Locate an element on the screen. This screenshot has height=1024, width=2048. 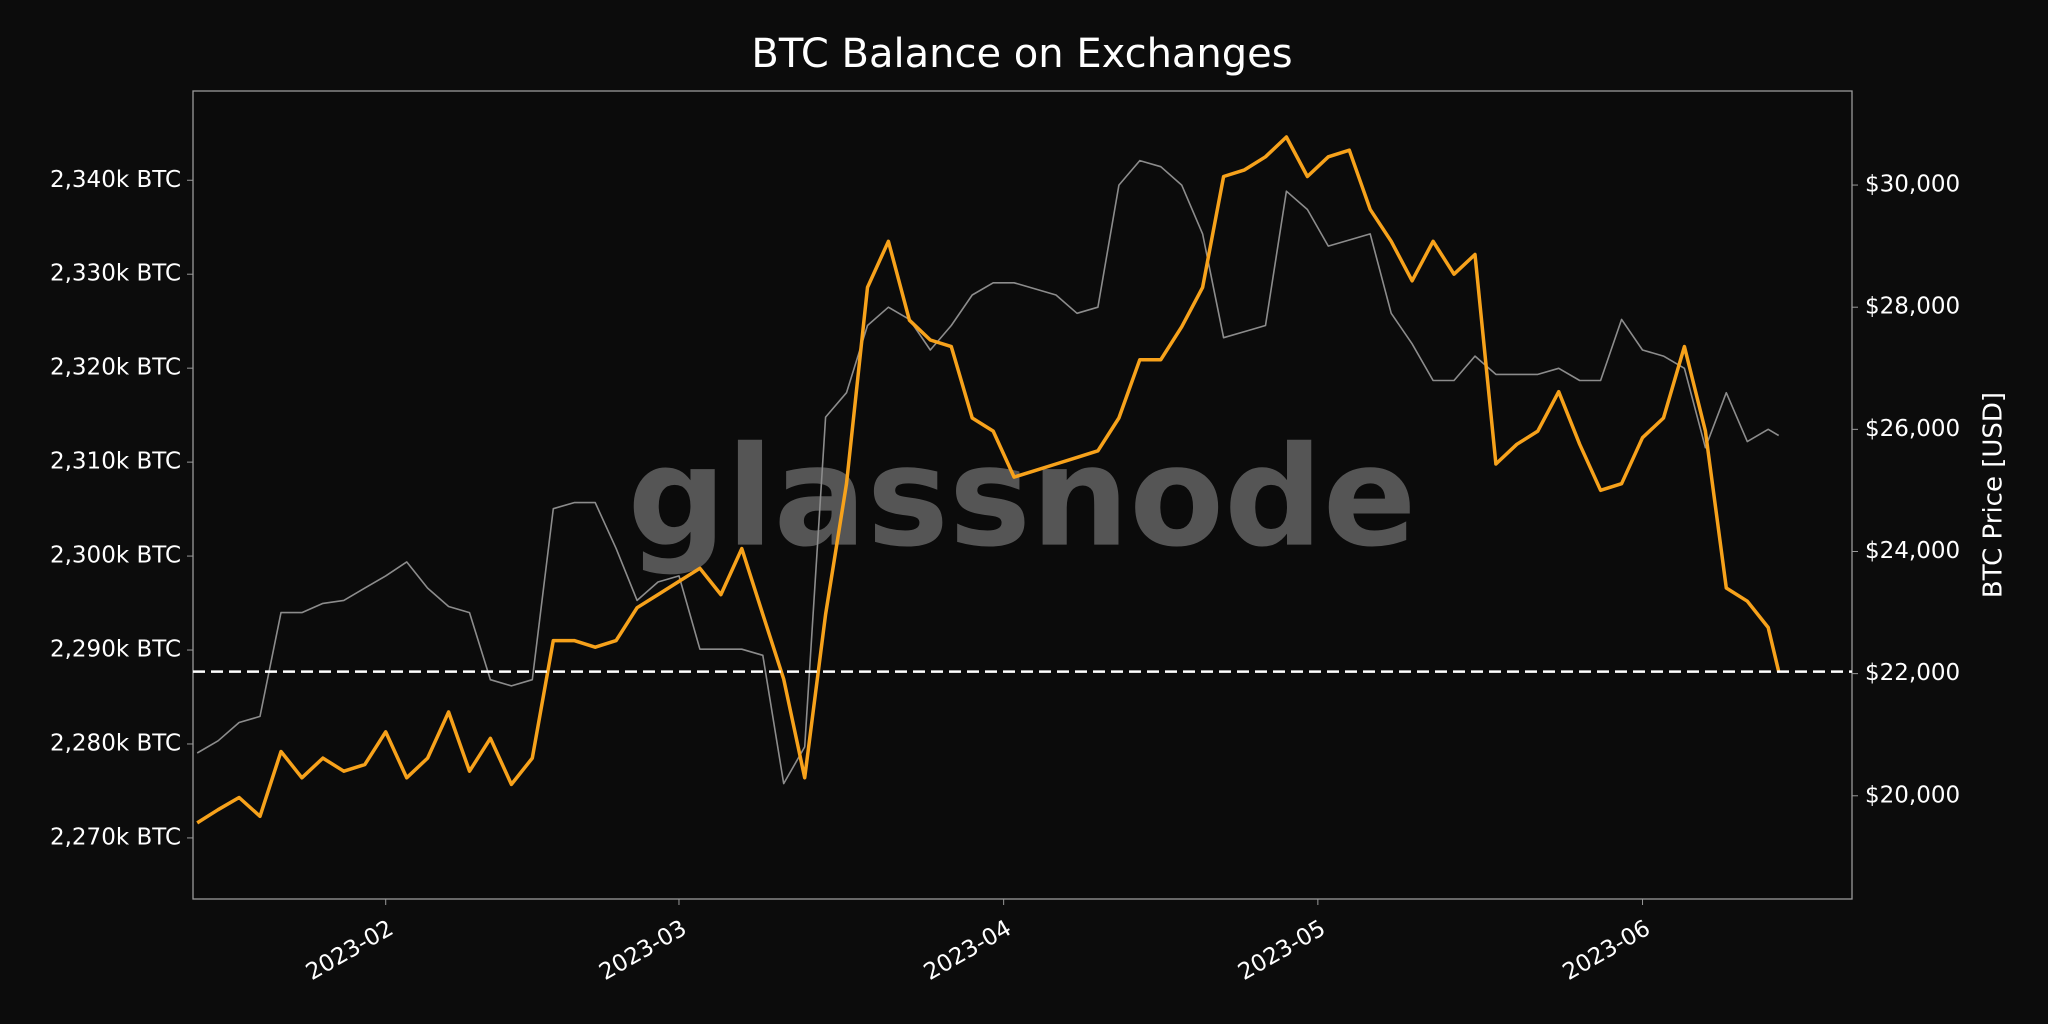
y-tick-label: 2,310k BTC is located at coordinates (115, 462).